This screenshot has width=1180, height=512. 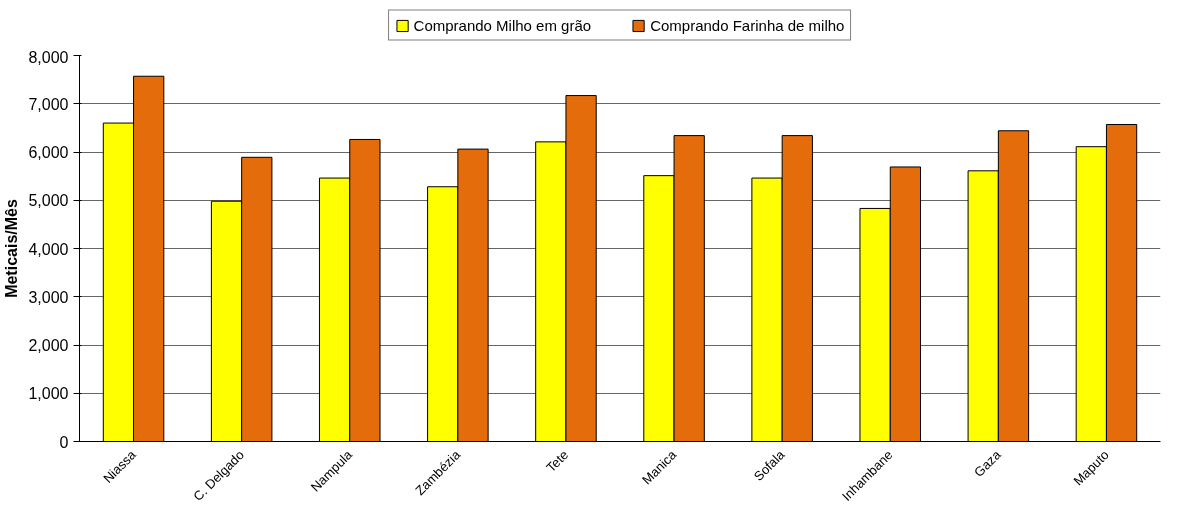 I want to click on y-axis-title: Meticais/Mês, so click(x=12, y=248).